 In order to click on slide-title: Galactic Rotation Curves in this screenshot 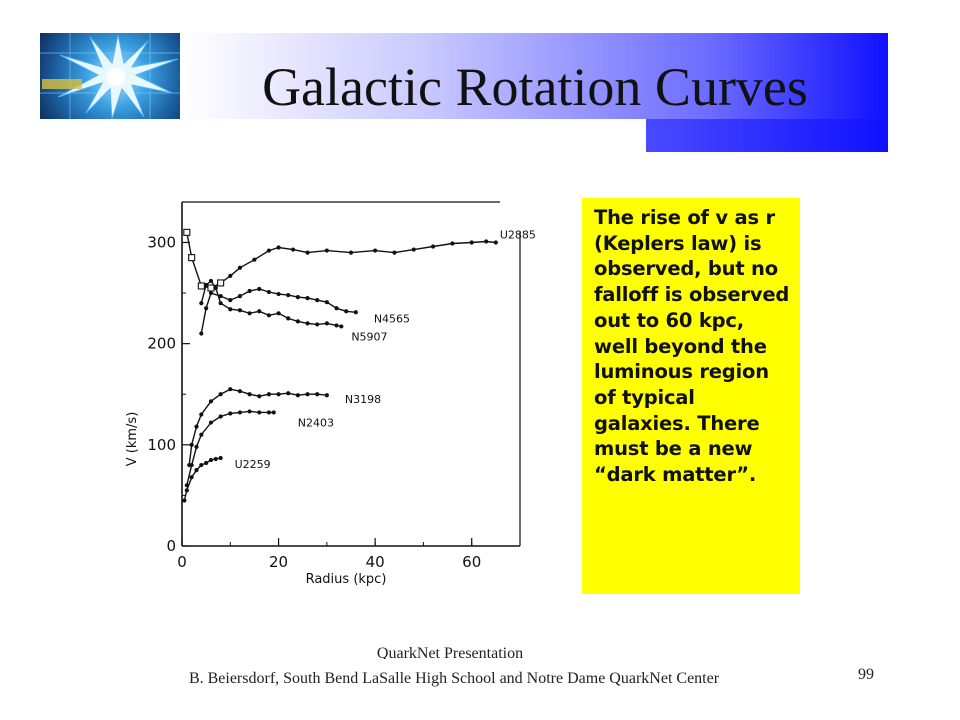, I will do `click(535, 87)`.